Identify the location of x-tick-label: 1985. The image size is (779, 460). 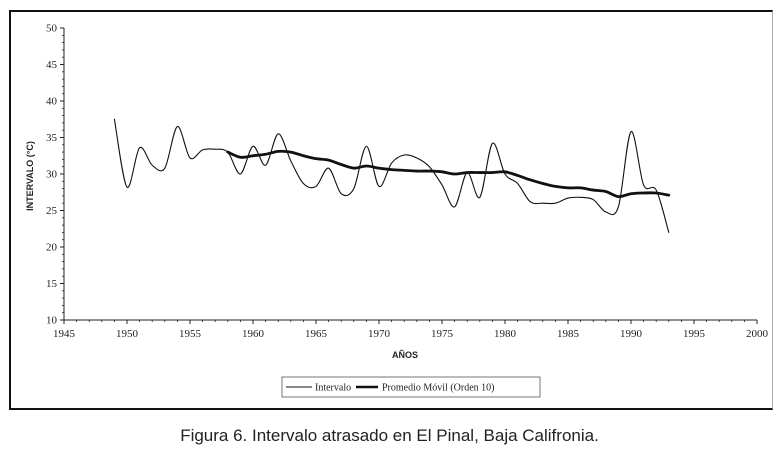
(568, 334).